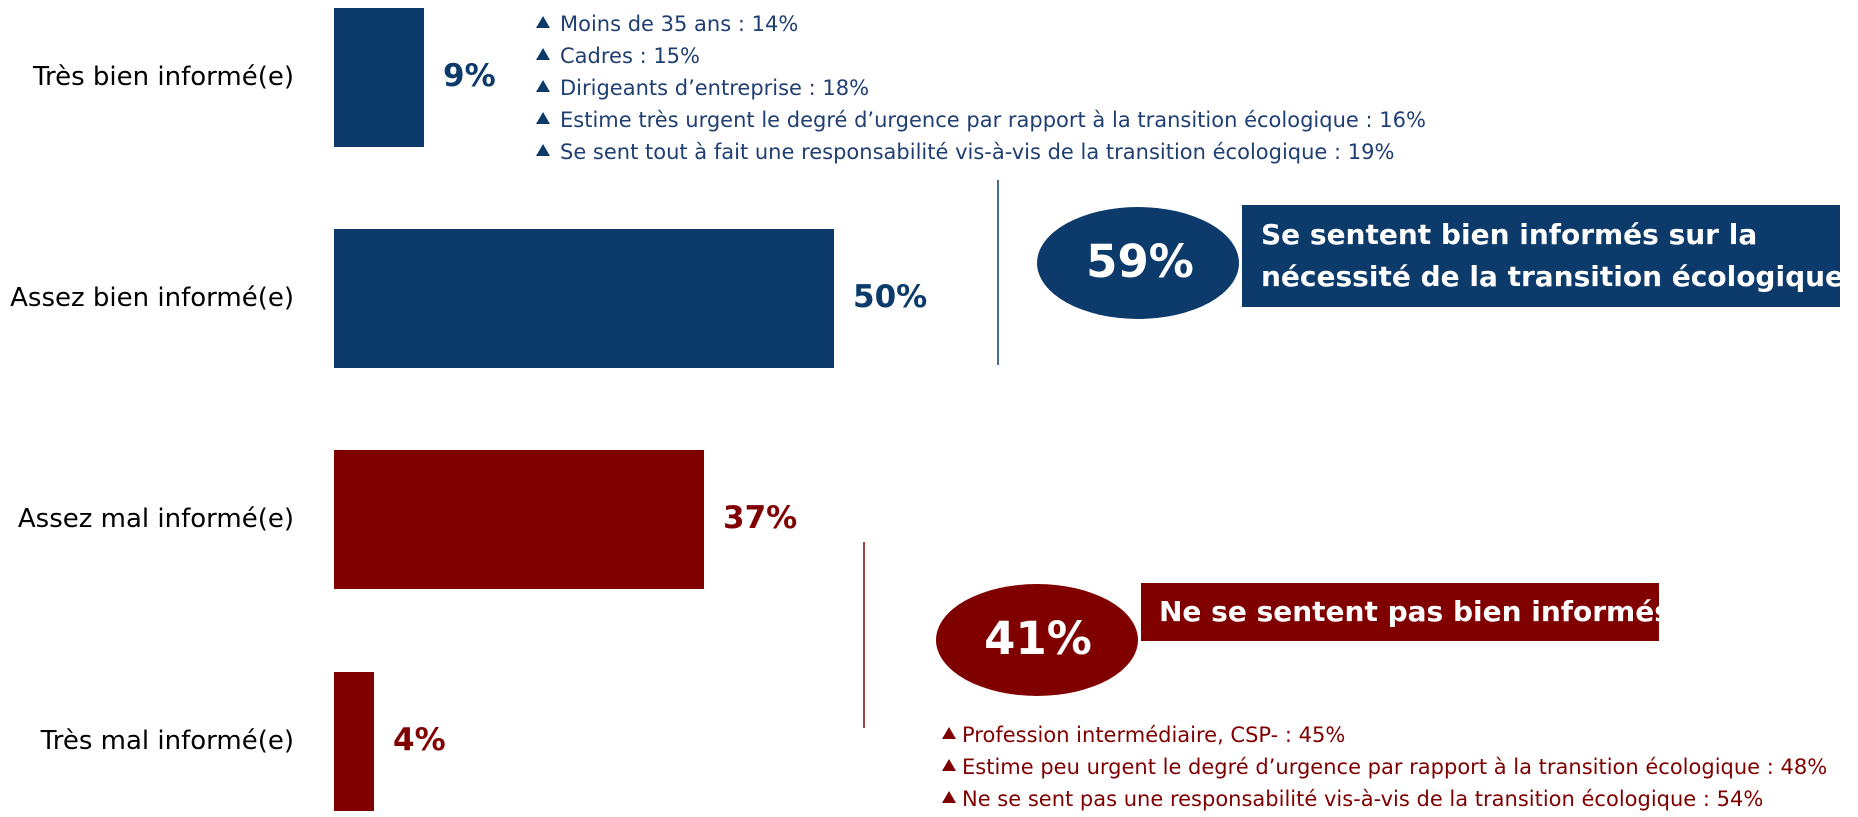 This screenshot has height=817, width=1858. I want to click on value-label: 9%, so click(469, 76).